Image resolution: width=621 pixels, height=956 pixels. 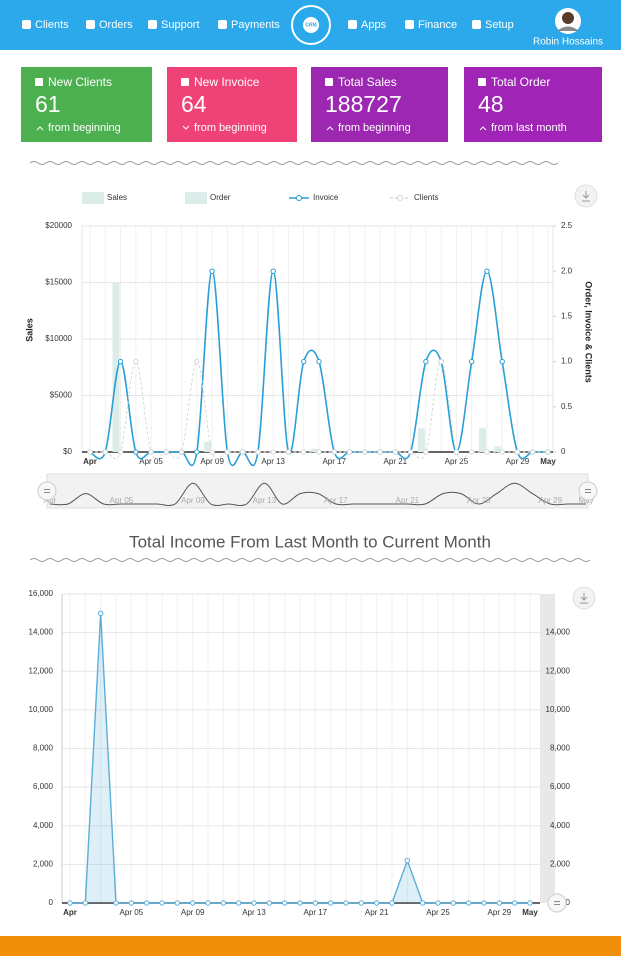 What do you see at coordinates (533, 104) in the screenshot?
I see `card-bg` at bounding box center [533, 104].